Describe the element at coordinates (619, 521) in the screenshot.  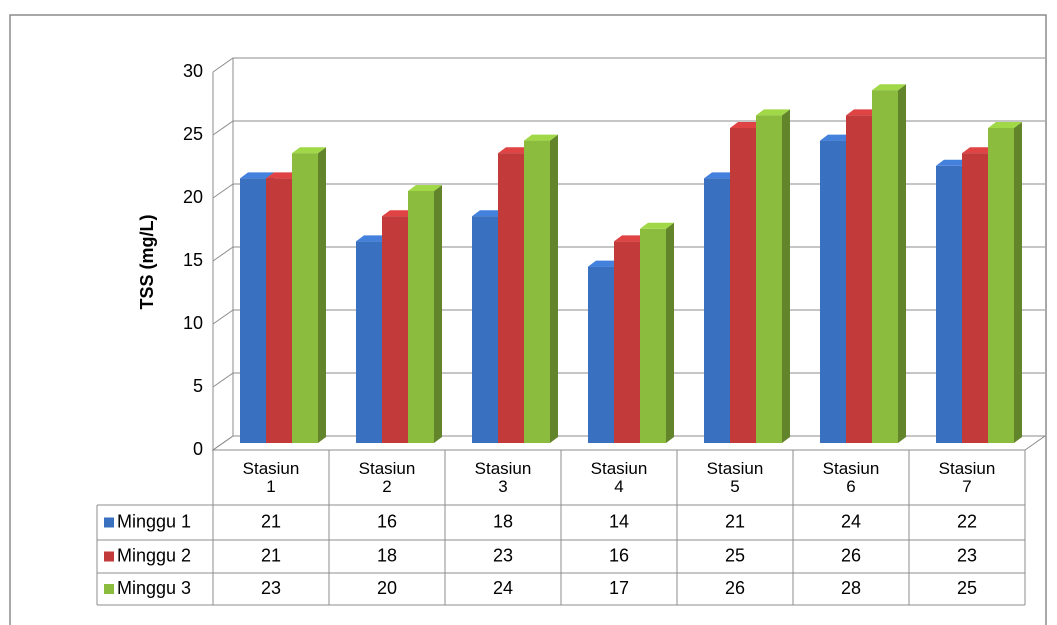
I see `table-value: 14` at that location.